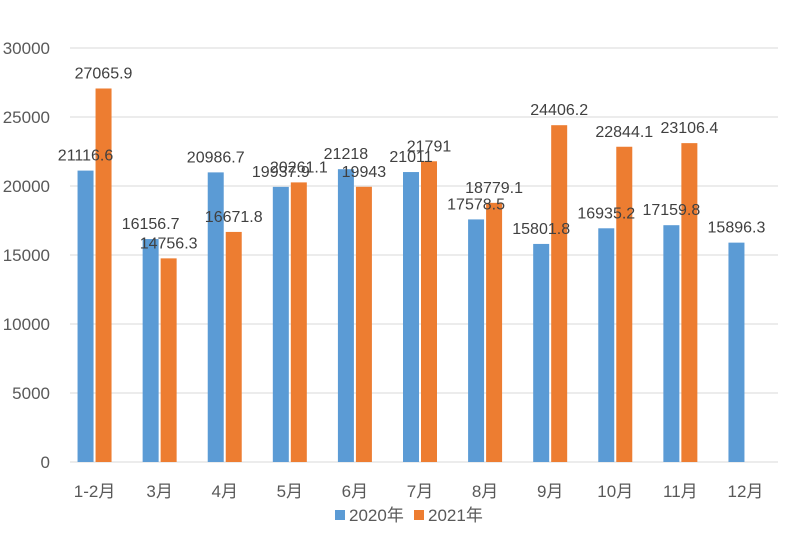  I want to click on data-label: 17159.8, so click(671, 210).